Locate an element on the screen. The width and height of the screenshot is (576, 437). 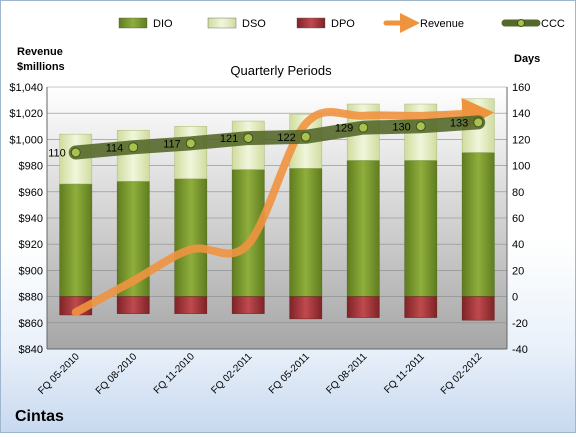
left-tick-label: $960 is located at coordinates (31, 193).